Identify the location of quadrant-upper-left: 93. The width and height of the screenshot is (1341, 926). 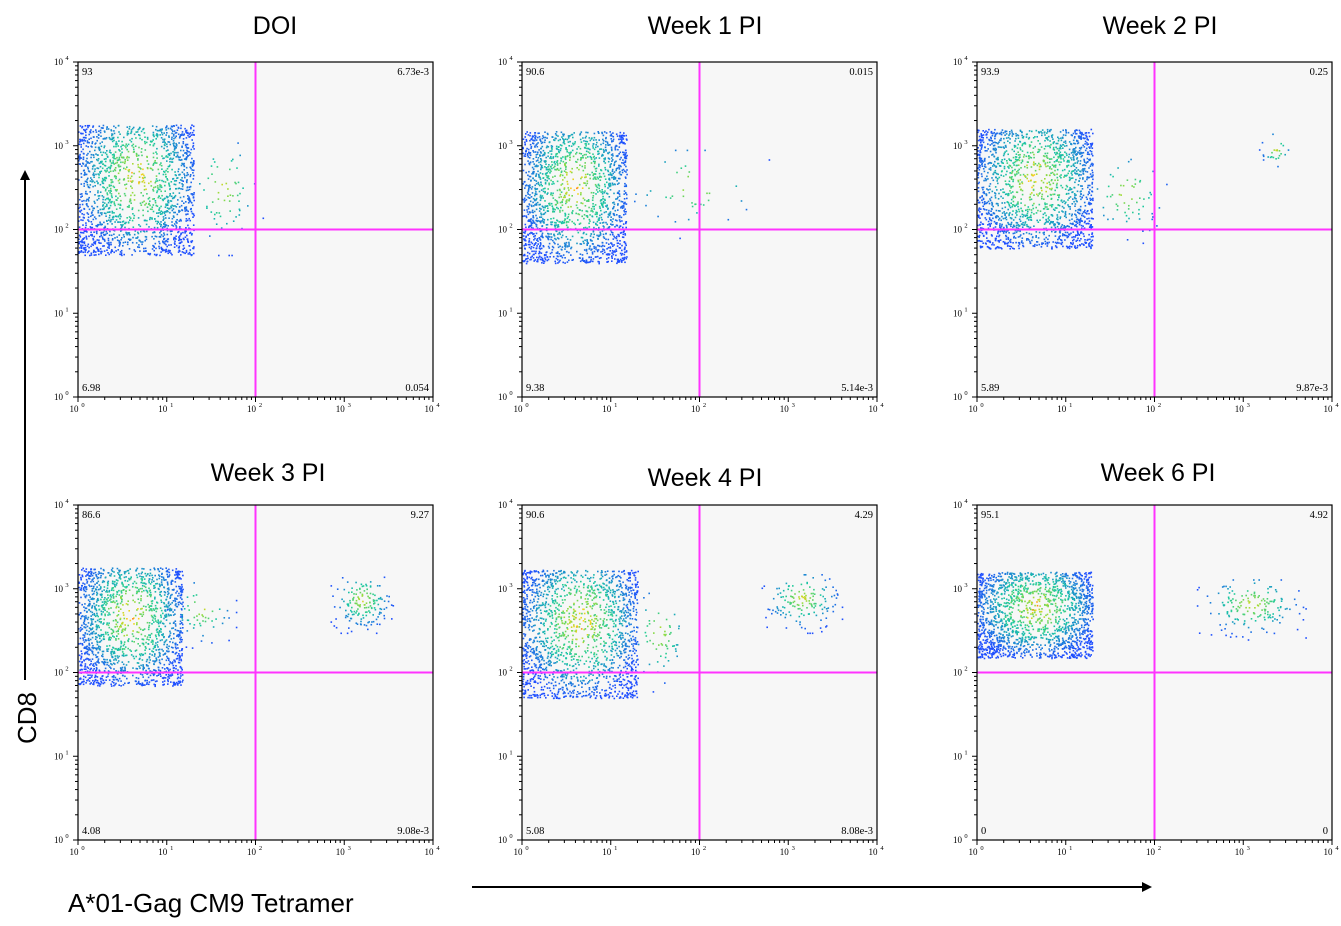
(87, 72).